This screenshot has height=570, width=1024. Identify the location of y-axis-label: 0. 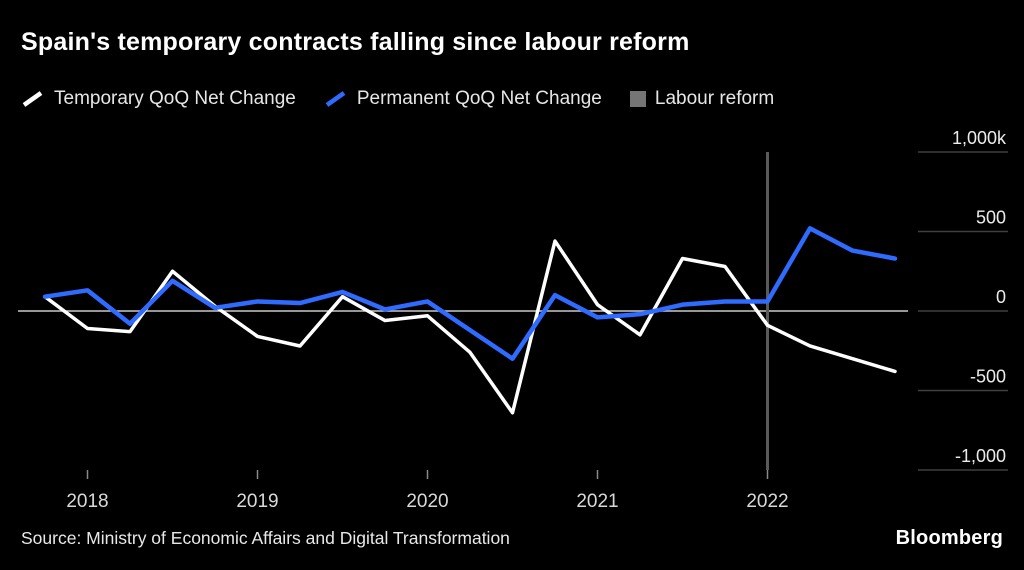
(1001, 297).